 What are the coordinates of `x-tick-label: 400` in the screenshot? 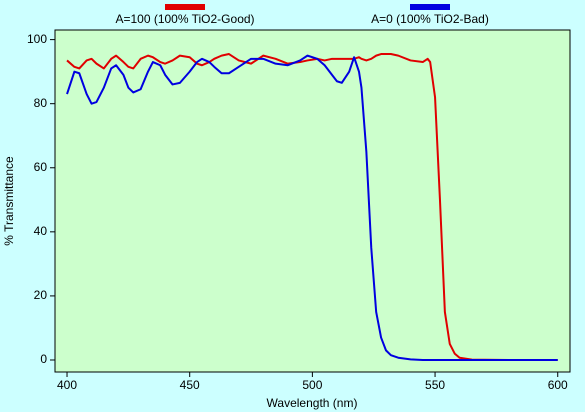 It's located at (67, 385).